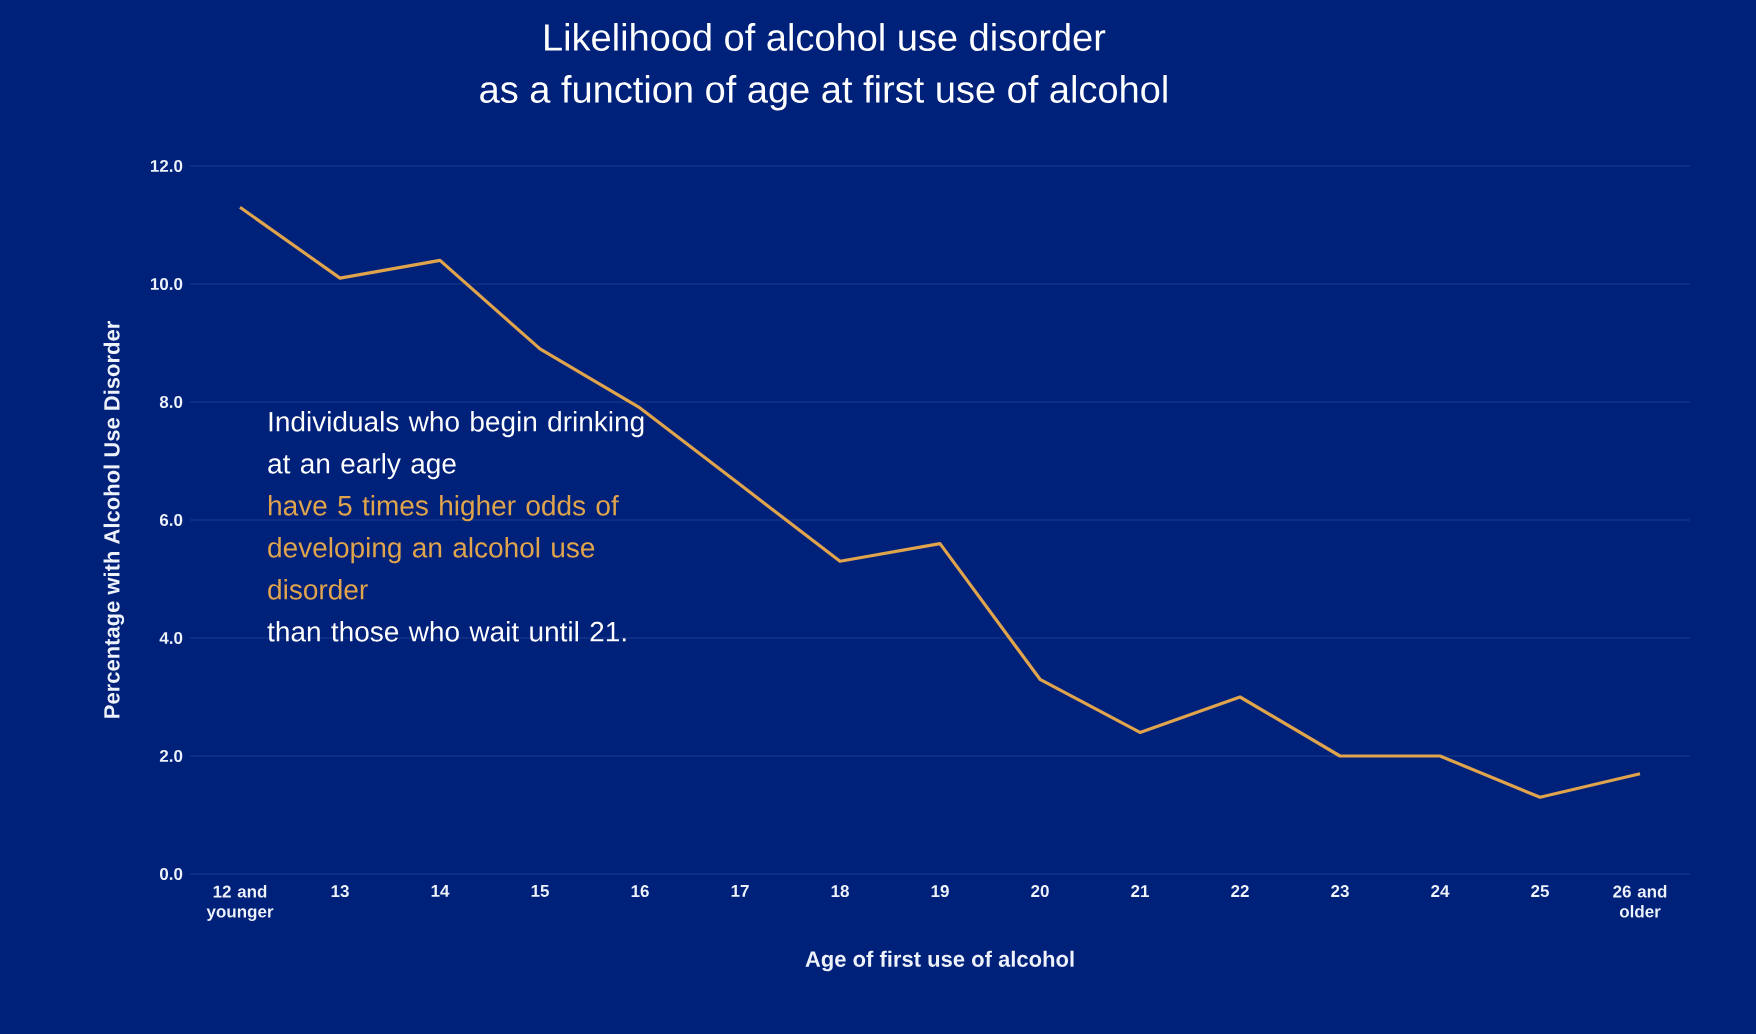 The width and height of the screenshot is (1756, 1034). What do you see at coordinates (840, 891) in the screenshot?
I see `x-tick-label: 18` at bounding box center [840, 891].